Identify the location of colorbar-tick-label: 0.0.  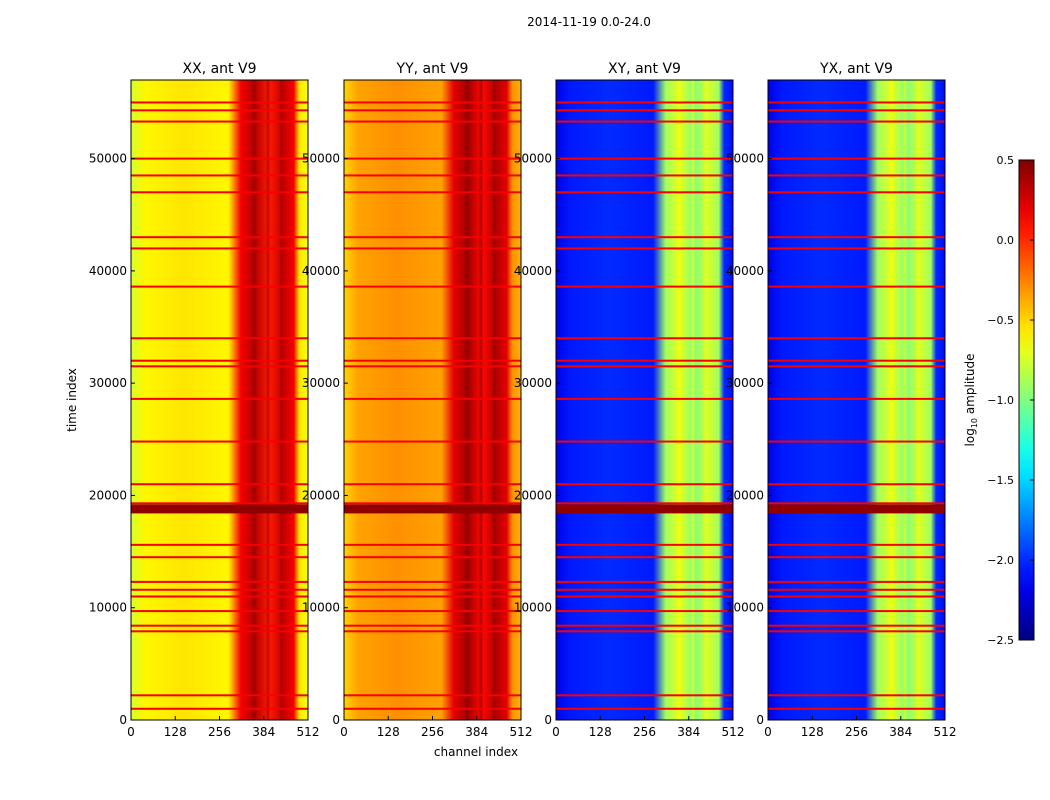
(1006, 240).